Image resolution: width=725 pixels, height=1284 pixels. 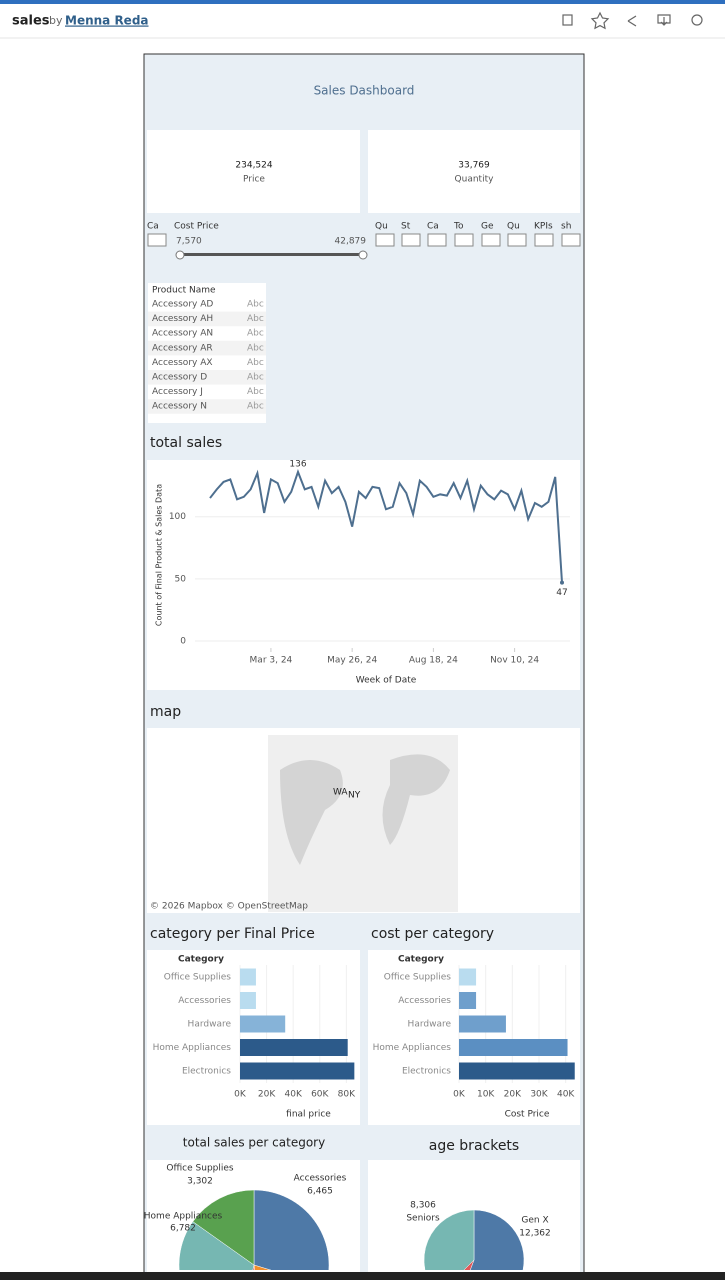 What do you see at coordinates (107, 21) in the screenshot?
I see `author-link: Menna Reda` at bounding box center [107, 21].